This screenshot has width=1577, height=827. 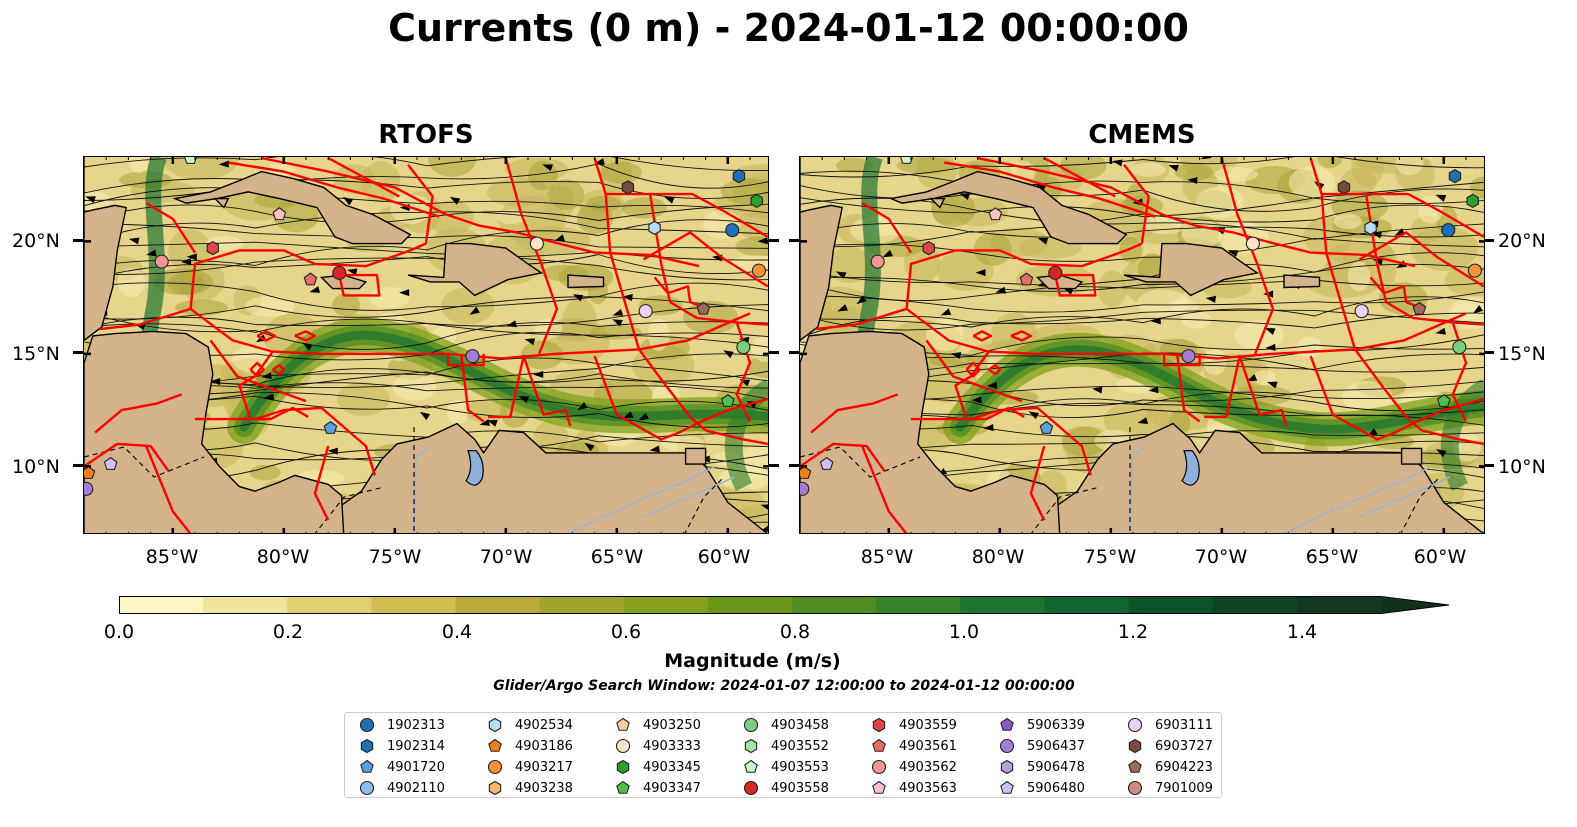 I want to click on legend-item: 4903345, so click(x=658, y=767).